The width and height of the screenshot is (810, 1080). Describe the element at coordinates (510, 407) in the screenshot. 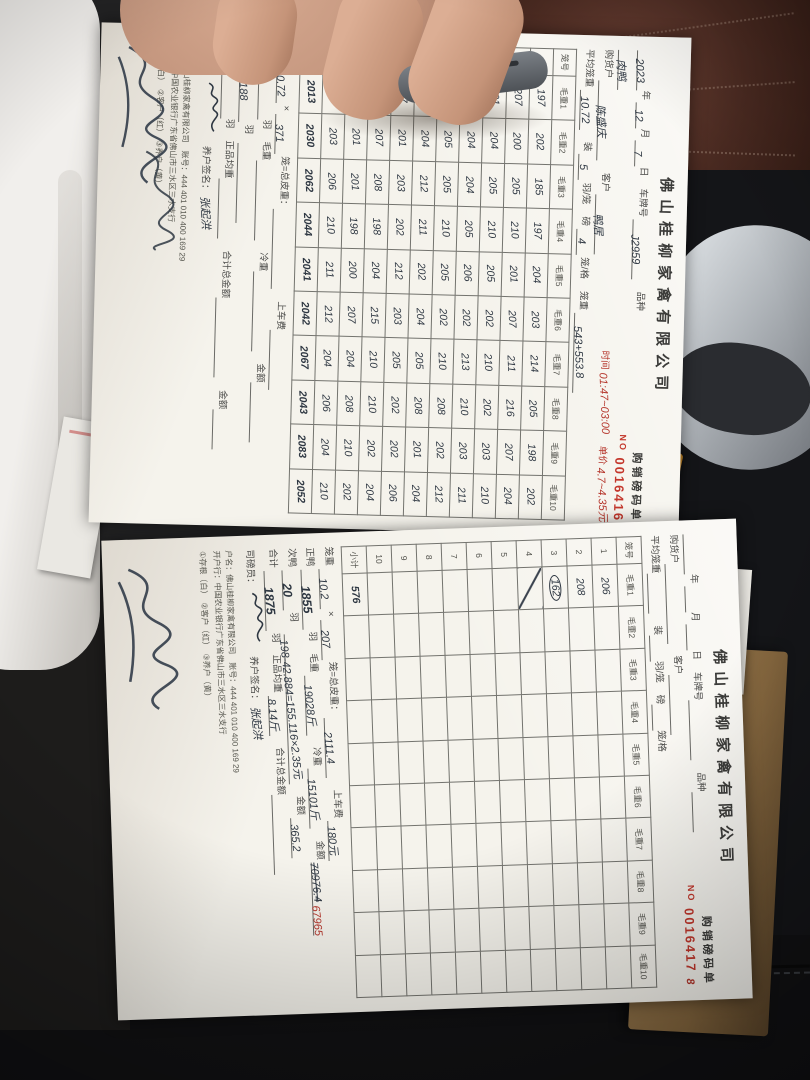

I see `weight-value: 216` at that location.